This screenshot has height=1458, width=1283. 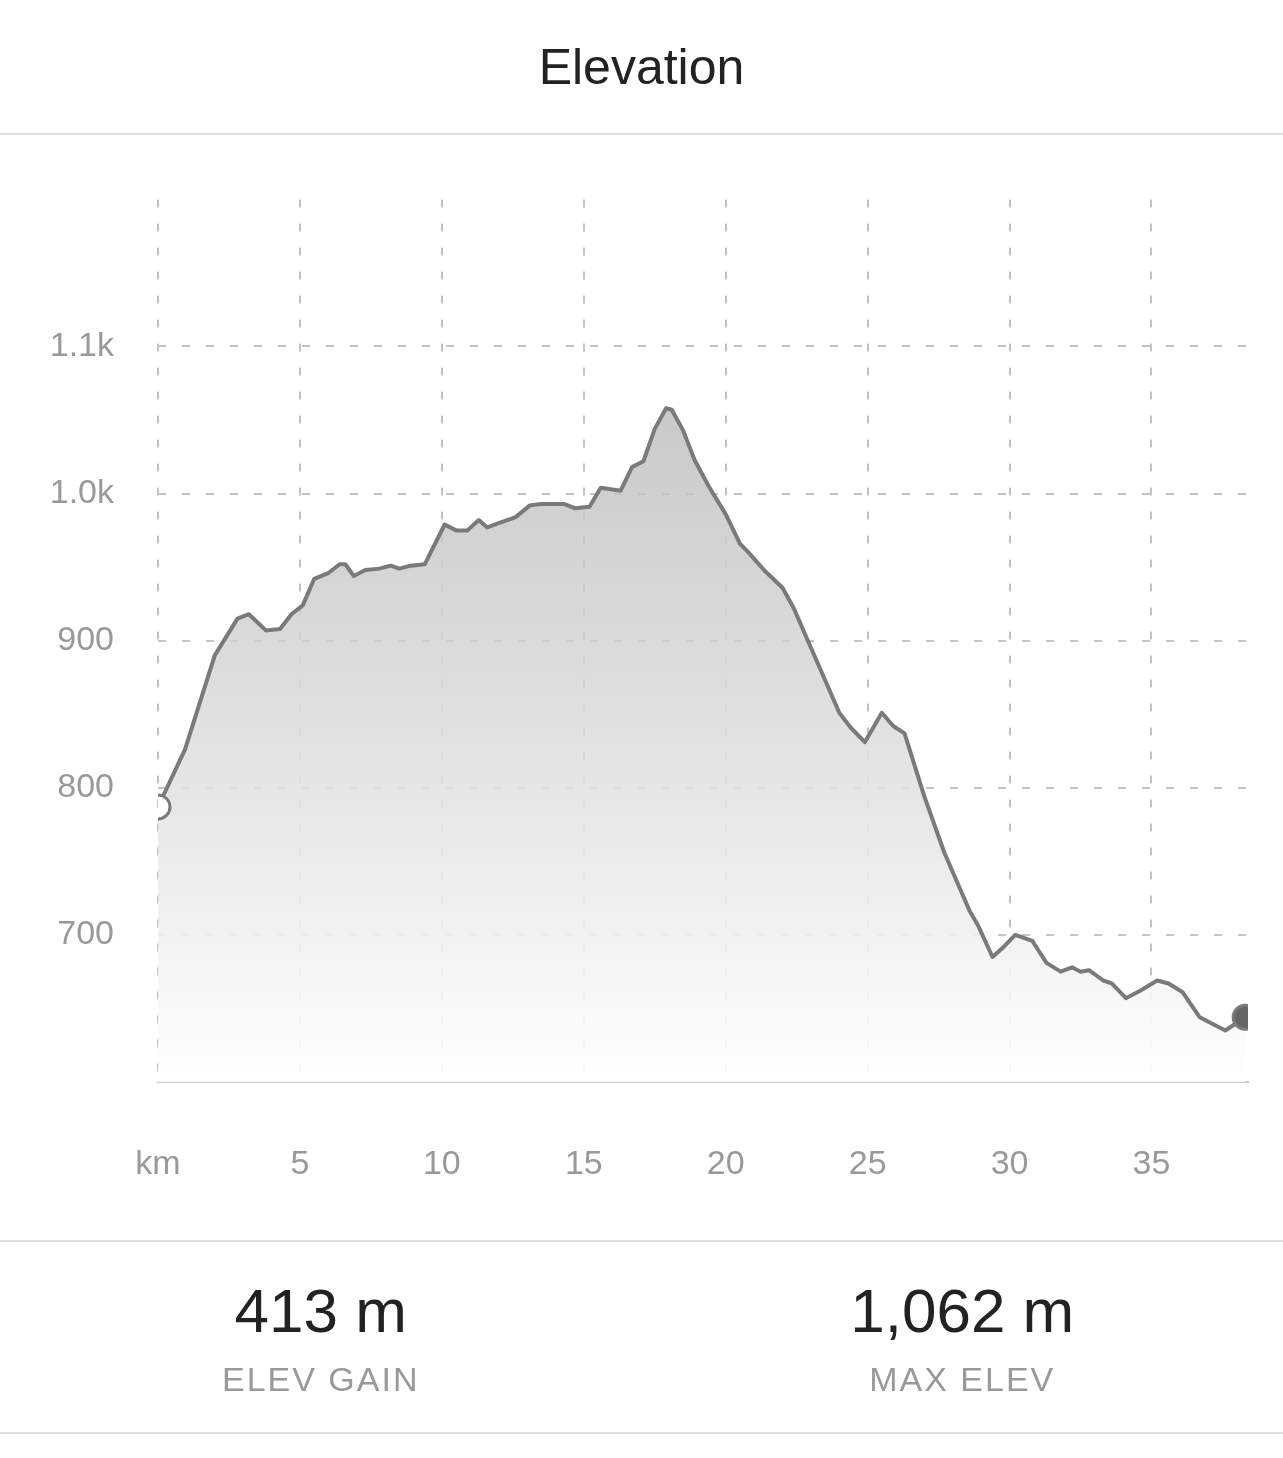 What do you see at coordinates (85, 638) in the screenshot?
I see `y-tick-label: 900` at bounding box center [85, 638].